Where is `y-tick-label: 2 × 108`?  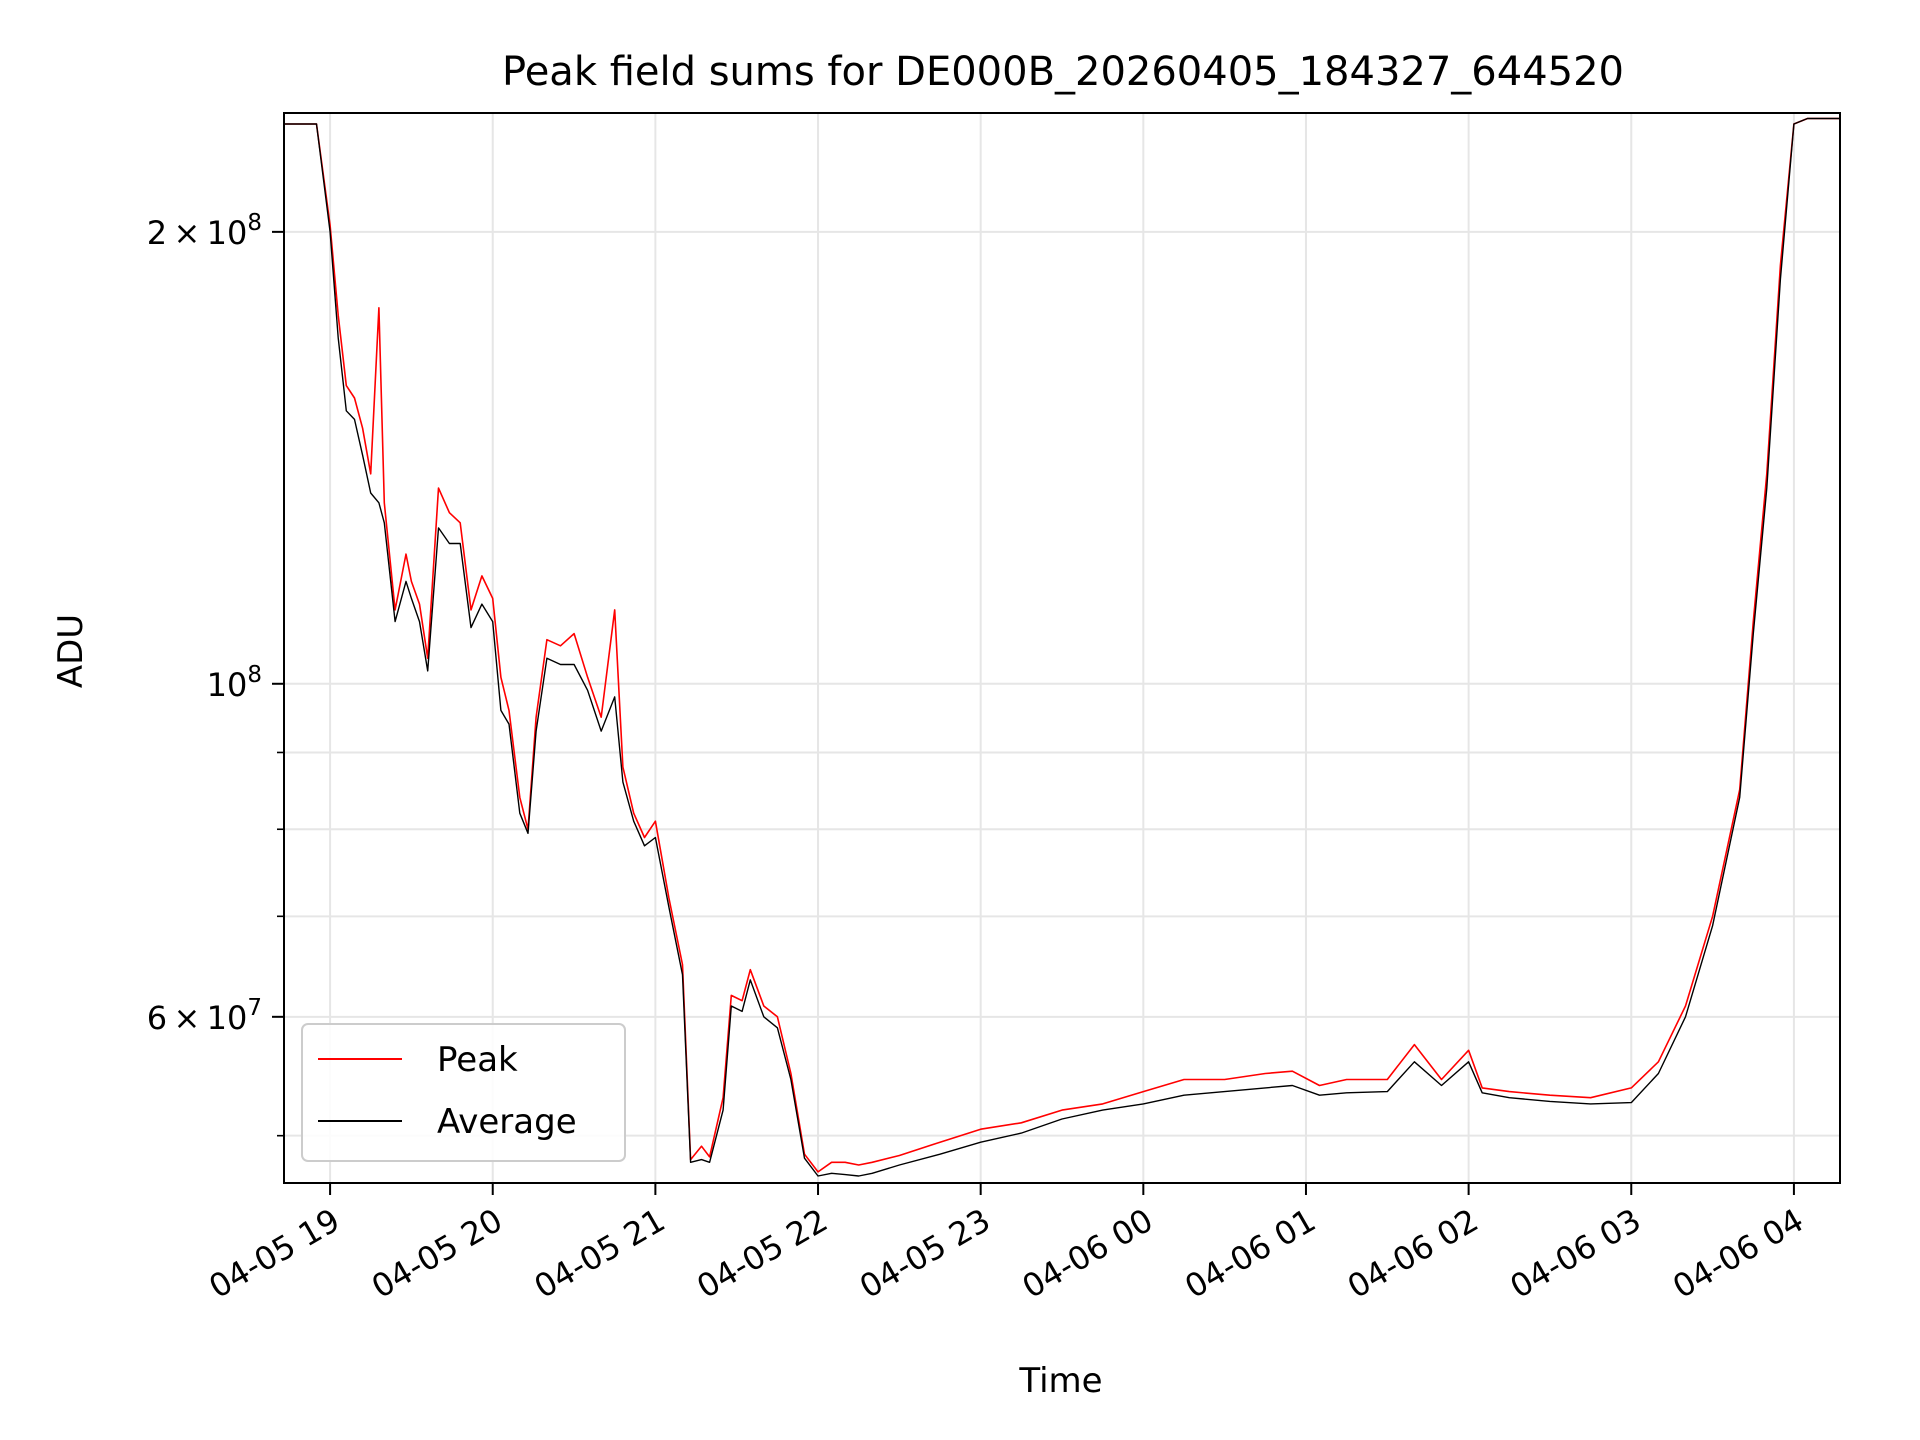 y-tick-label: 2 × 108 is located at coordinates (204, 231).